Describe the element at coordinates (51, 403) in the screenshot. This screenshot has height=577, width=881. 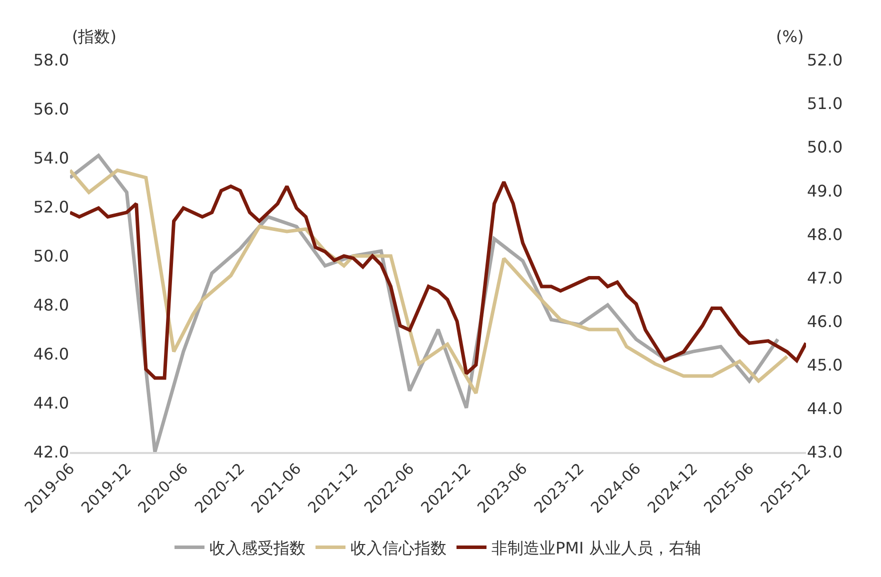
I see `y-tick-label: 44.0` at that location.